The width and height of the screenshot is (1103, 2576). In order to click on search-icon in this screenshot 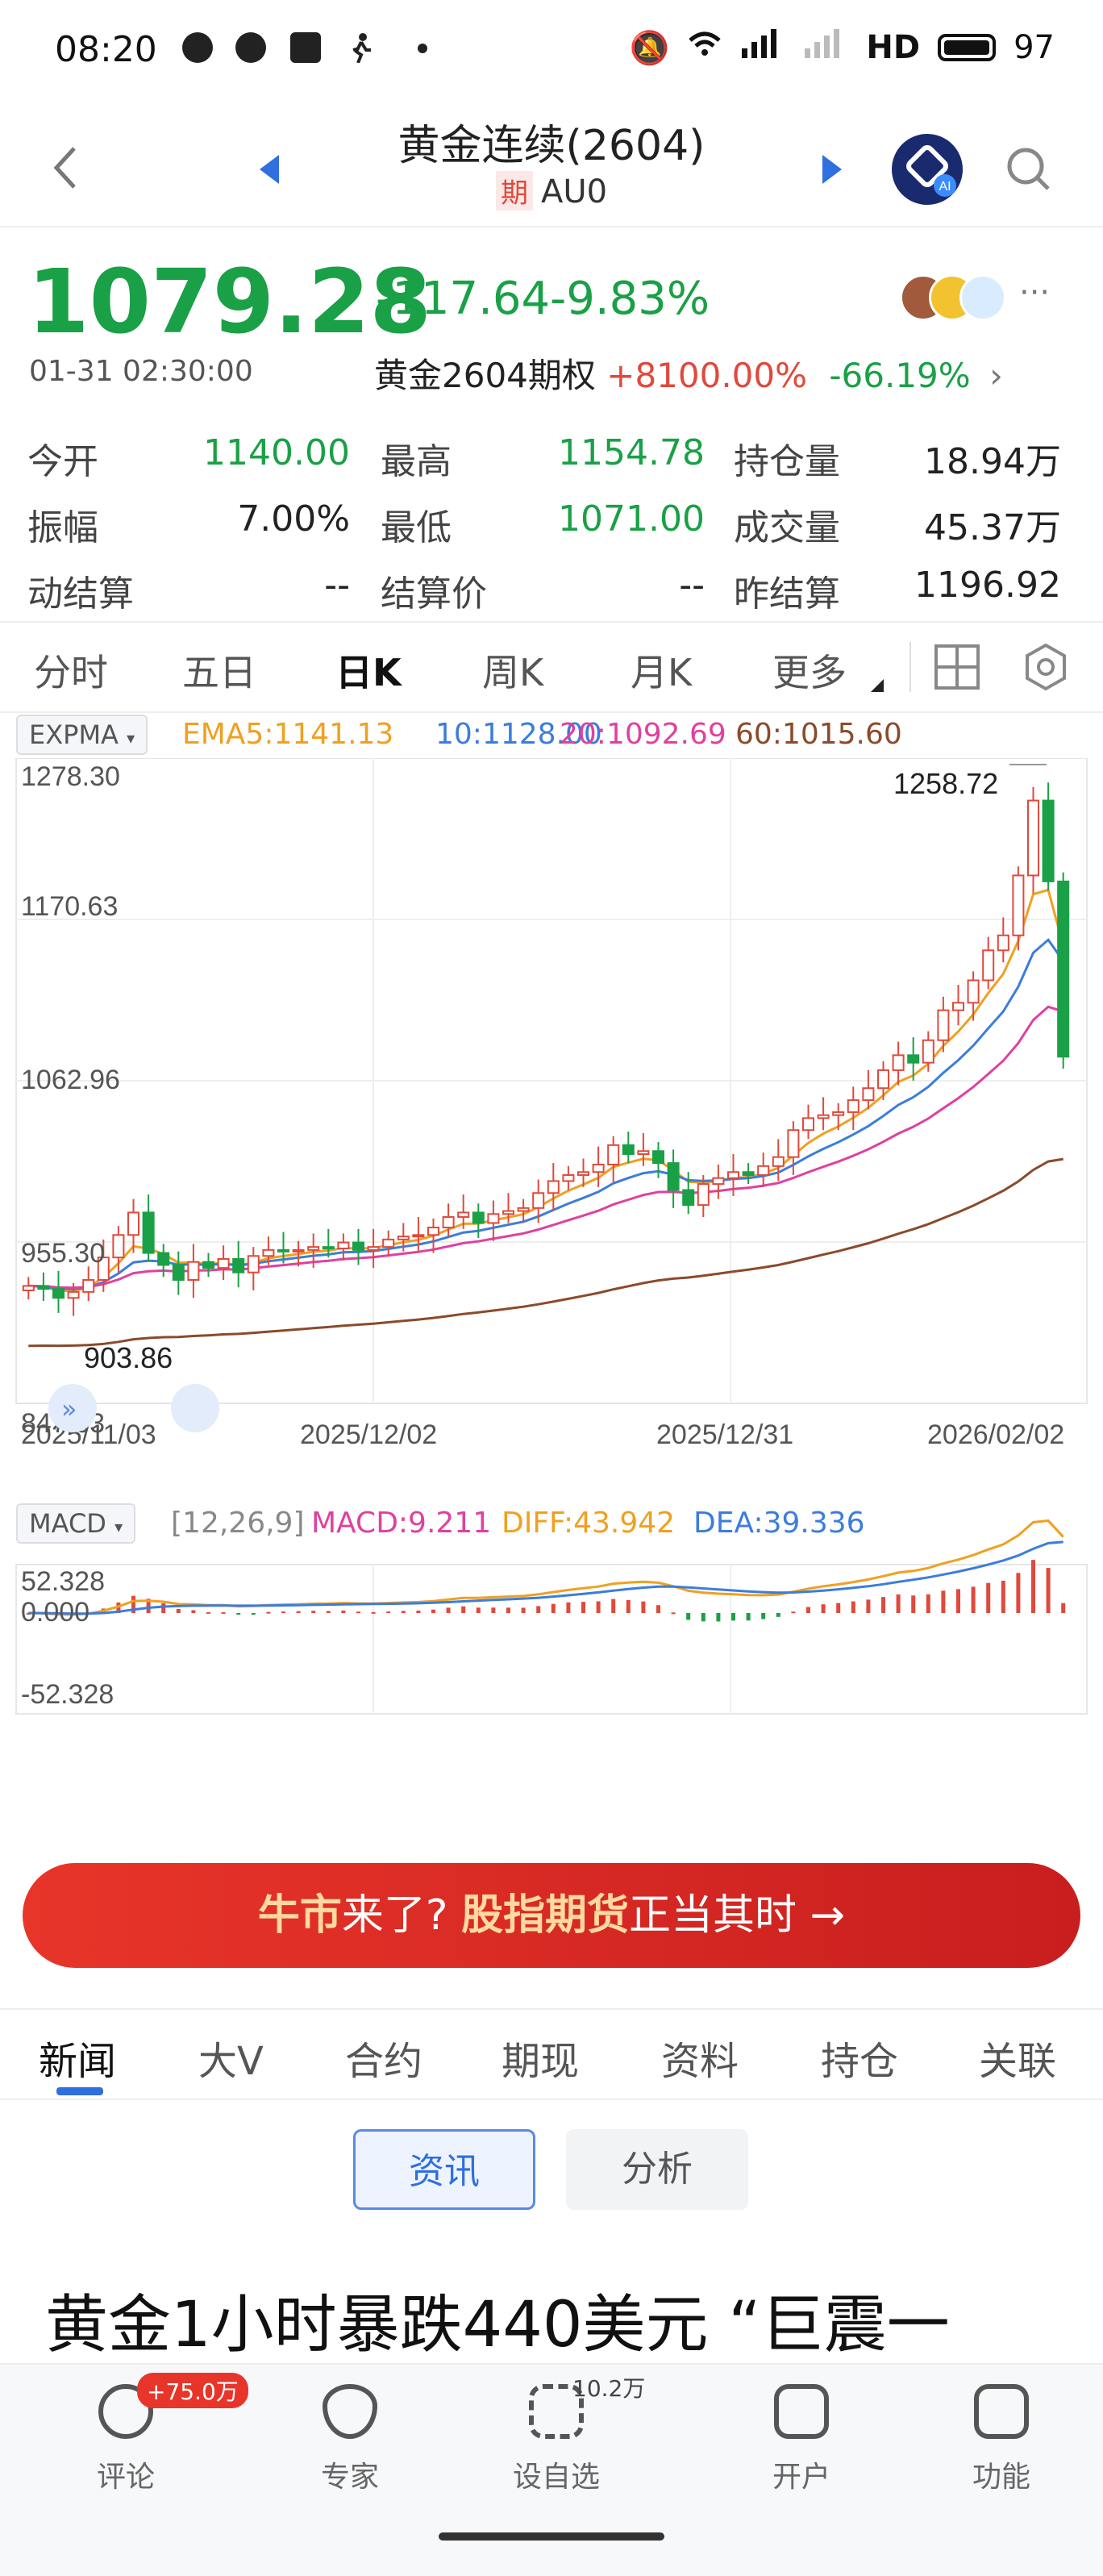, I will do `click(1029, 171)`.